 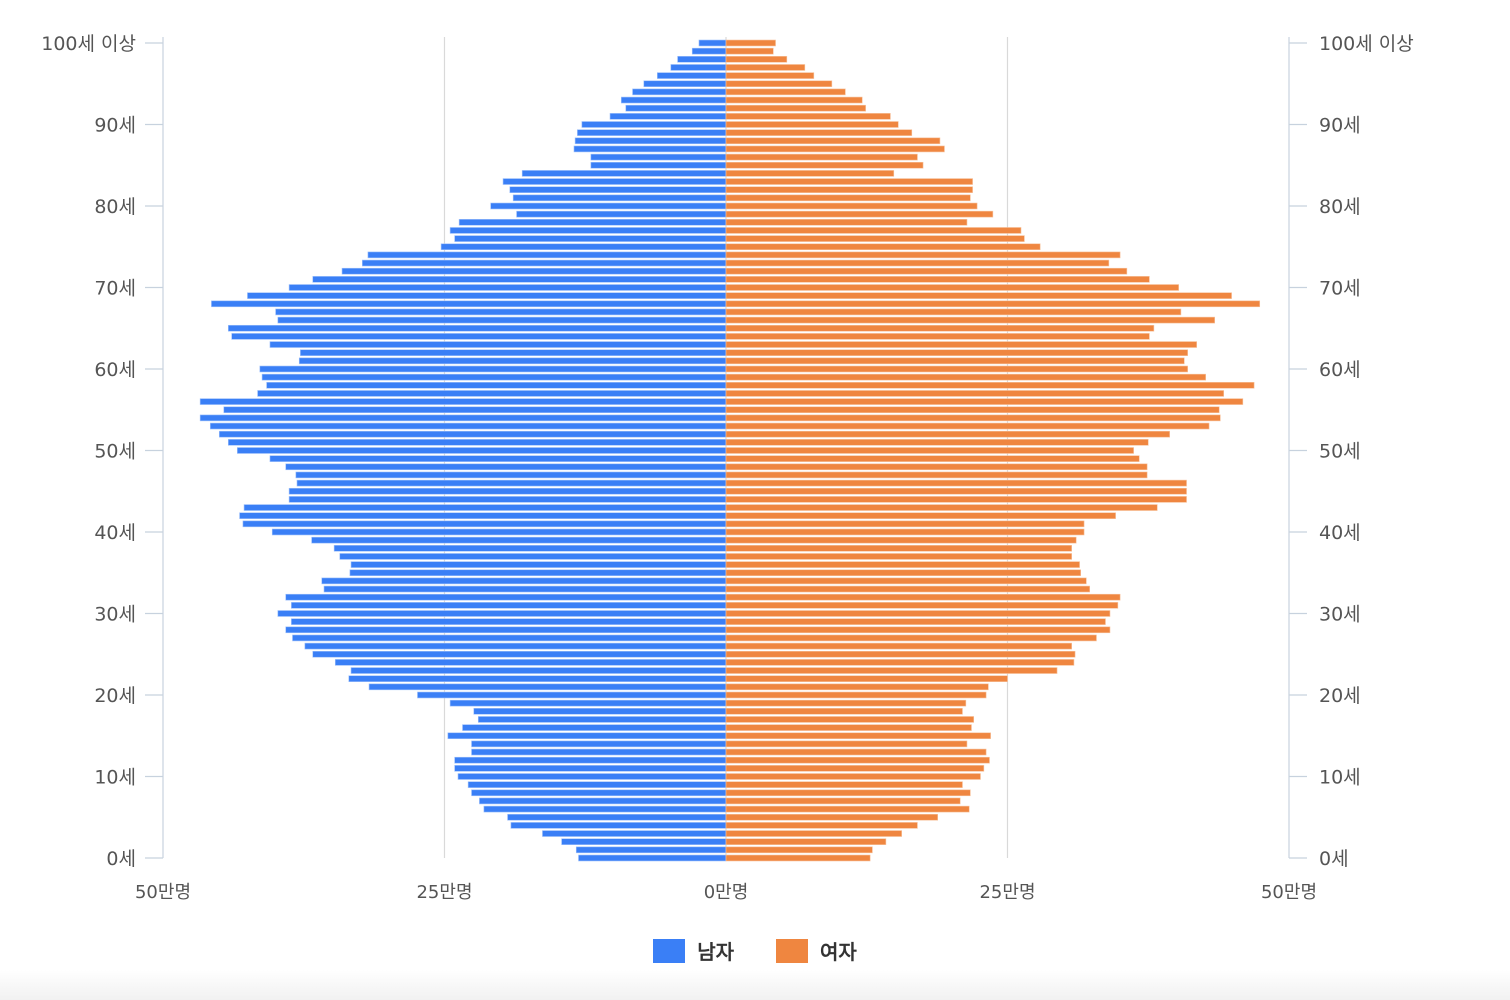 I want to click on legend-item-female: 여자, so click(x=816, y=950).